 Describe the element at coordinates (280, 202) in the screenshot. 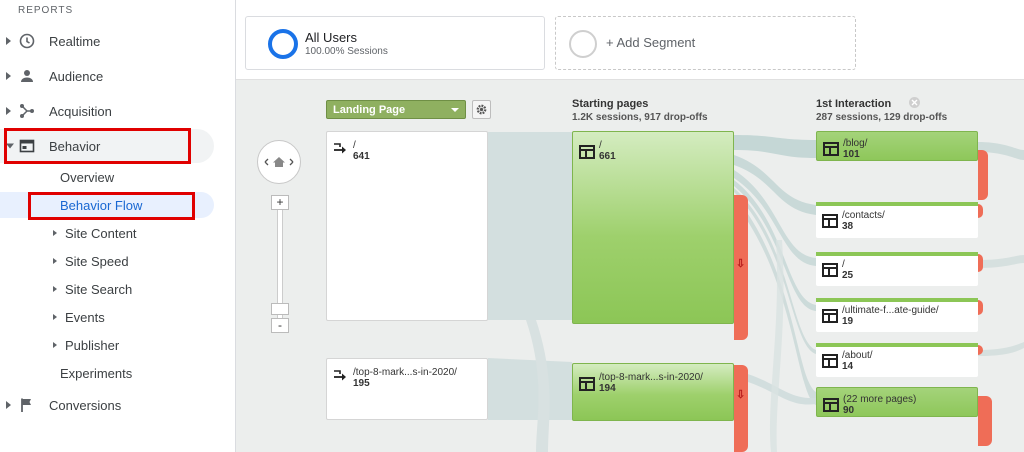

I see `zoom-in-button: +` at that location.